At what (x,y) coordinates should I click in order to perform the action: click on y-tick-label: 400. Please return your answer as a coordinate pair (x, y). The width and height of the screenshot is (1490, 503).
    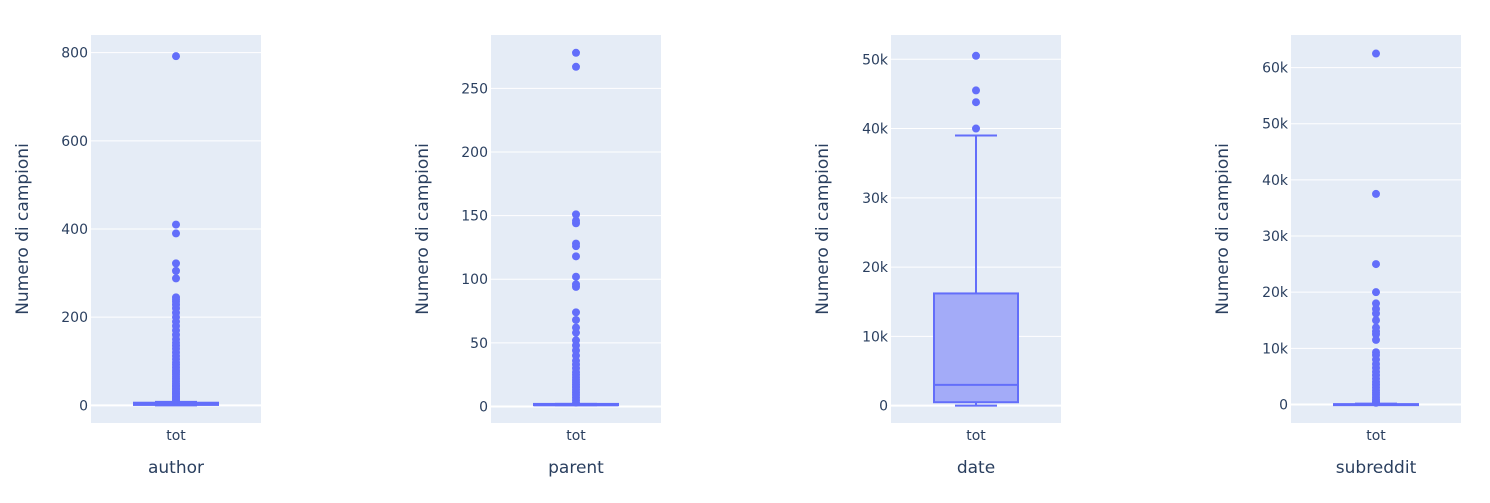
    Looking at the image, I should click on (74, 230).